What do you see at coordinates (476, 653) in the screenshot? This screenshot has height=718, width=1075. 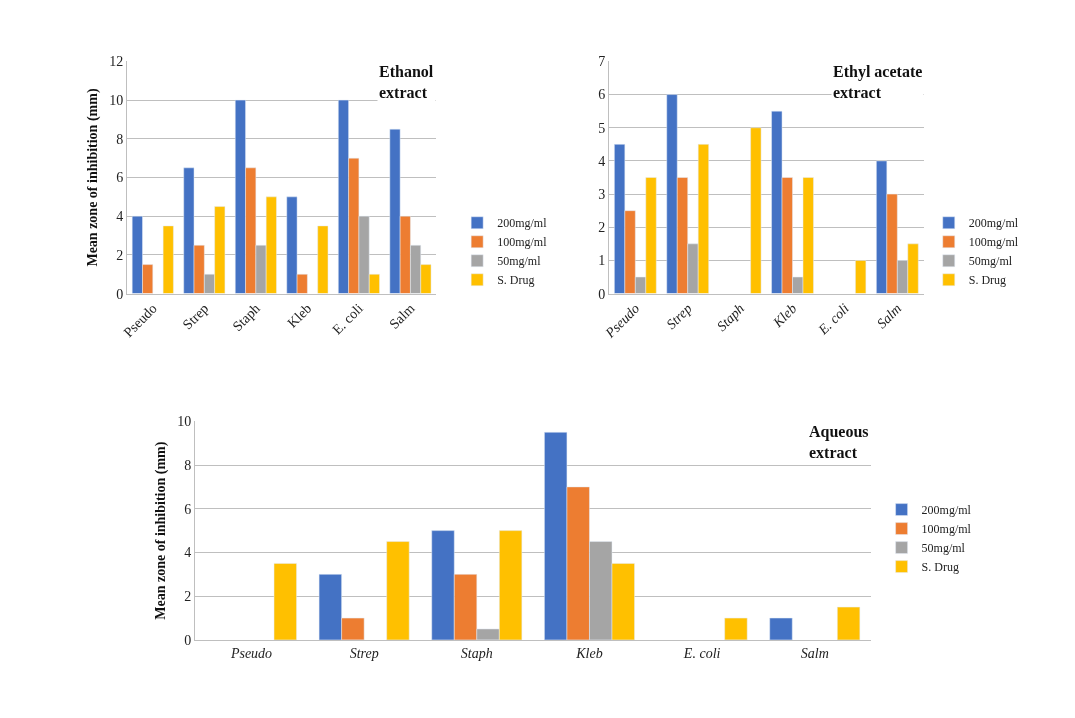 I see `x-tick-label: Staph` at bounding box center [476, 653].